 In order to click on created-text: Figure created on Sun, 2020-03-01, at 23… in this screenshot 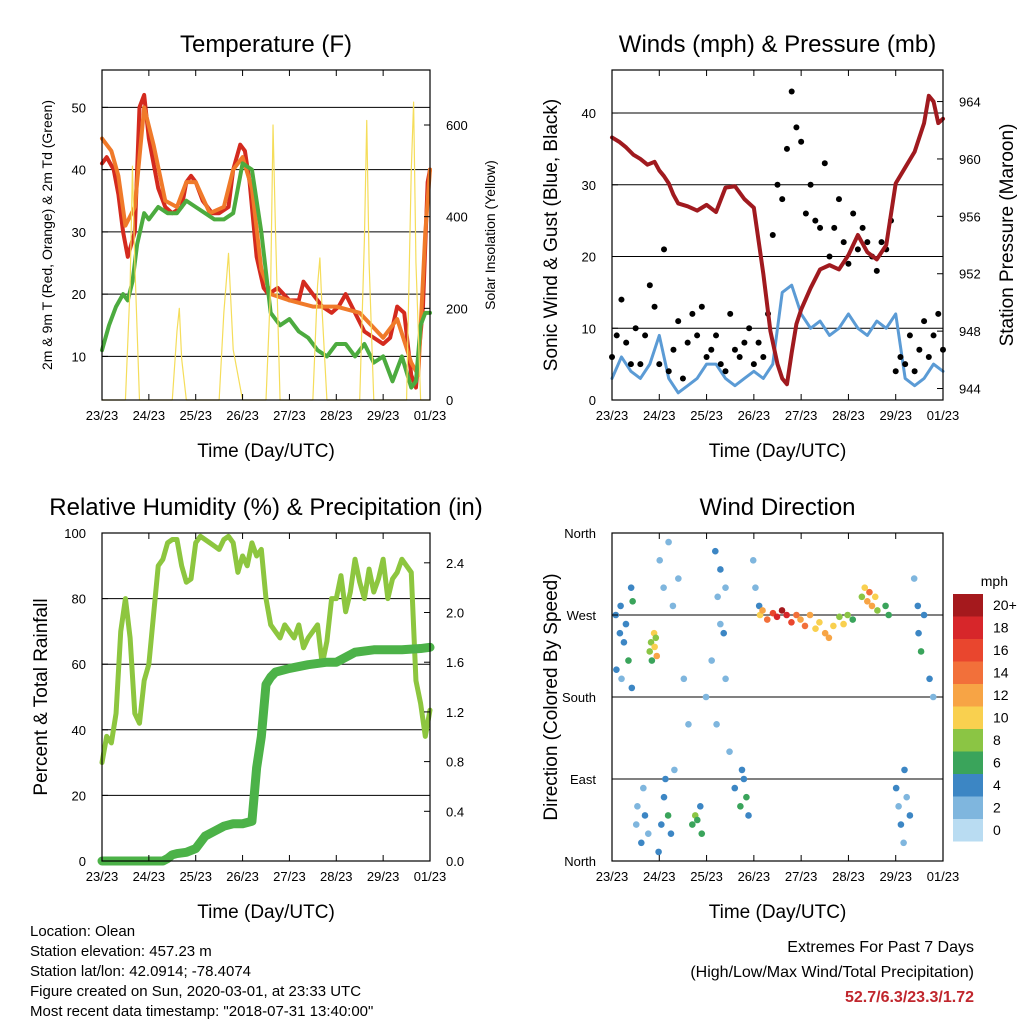, I will do `click(196, 991)`.